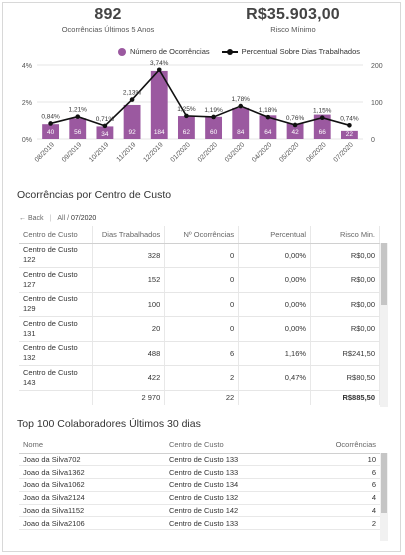 The height and width of the screenshot is (555, 405). Describe the element at coordinates (129, 304) in the screenshot. I see `cell: 100` at that location.